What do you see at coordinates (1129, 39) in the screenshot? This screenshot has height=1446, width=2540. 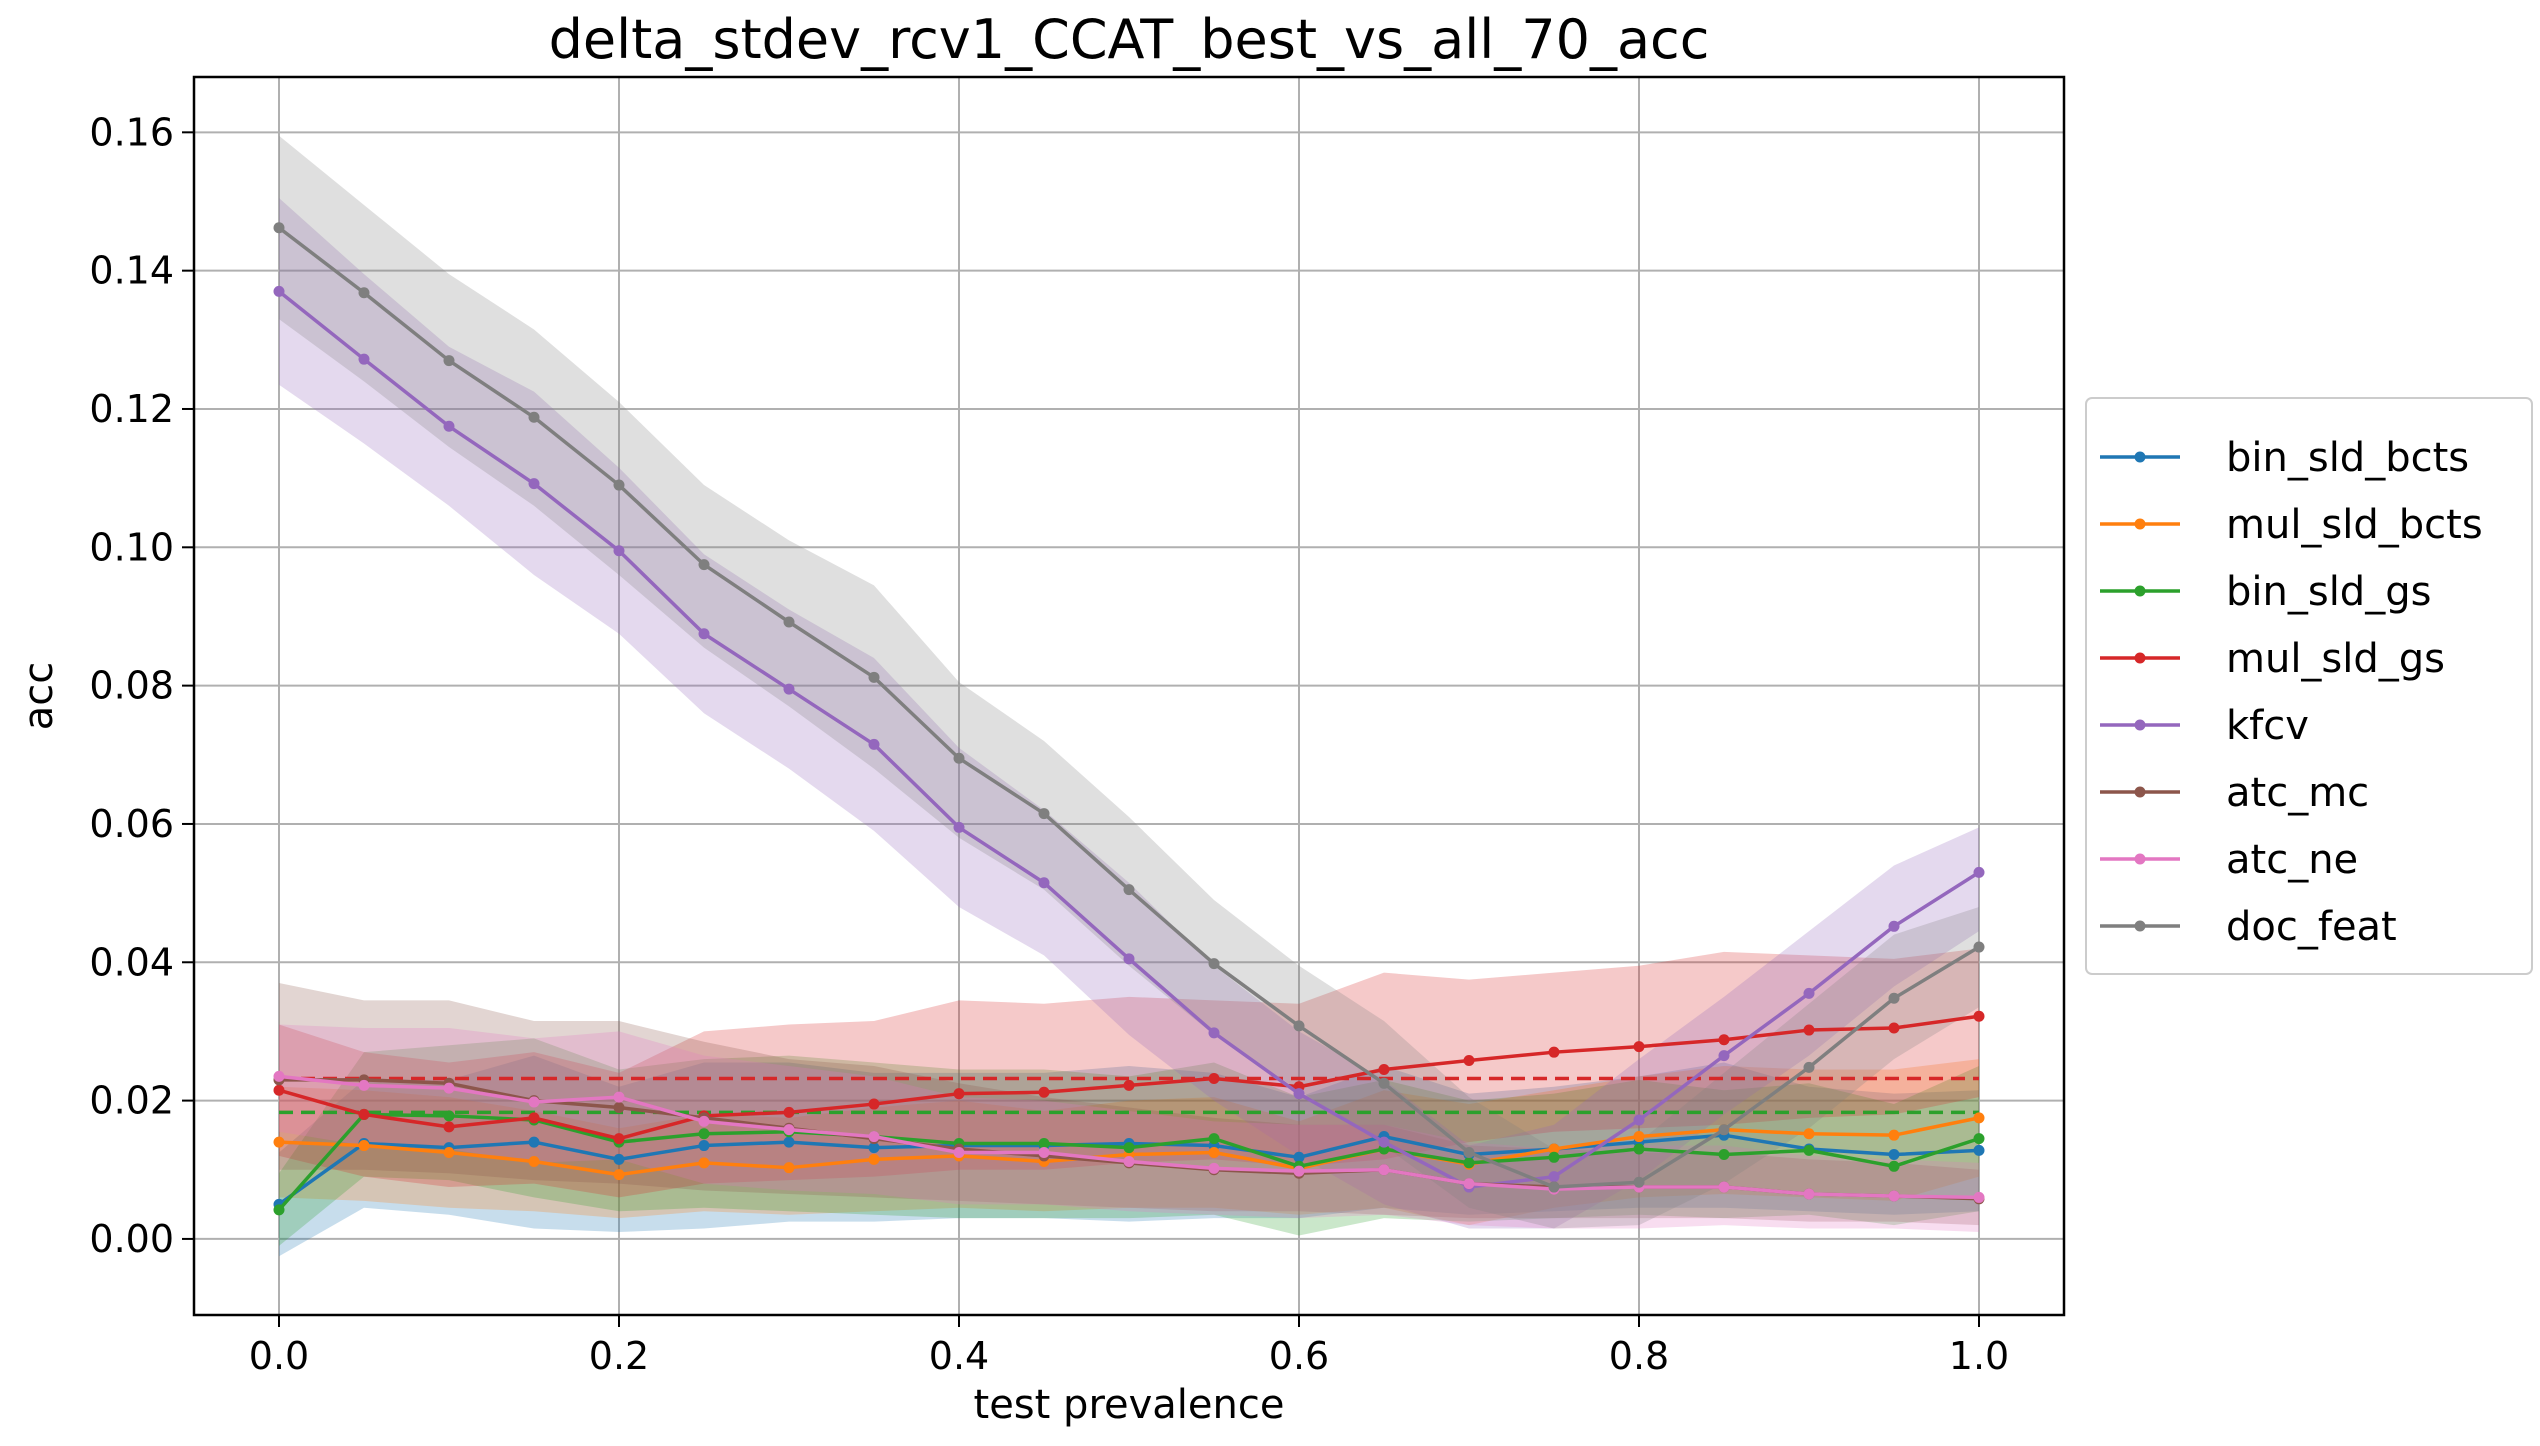 I see `chart-title: delta_stdev_rcv1_CCAT_best_vs_all_70_acc` at bounding box center [1129, 39].